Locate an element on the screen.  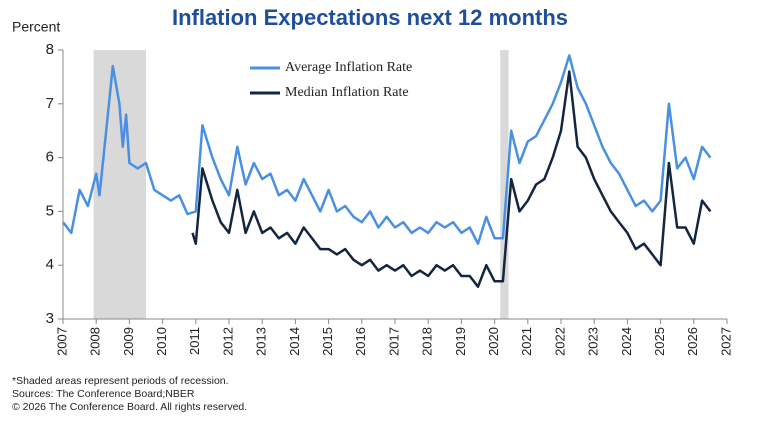
x-tick-label: 2015 is located at coordinates (327, 341).